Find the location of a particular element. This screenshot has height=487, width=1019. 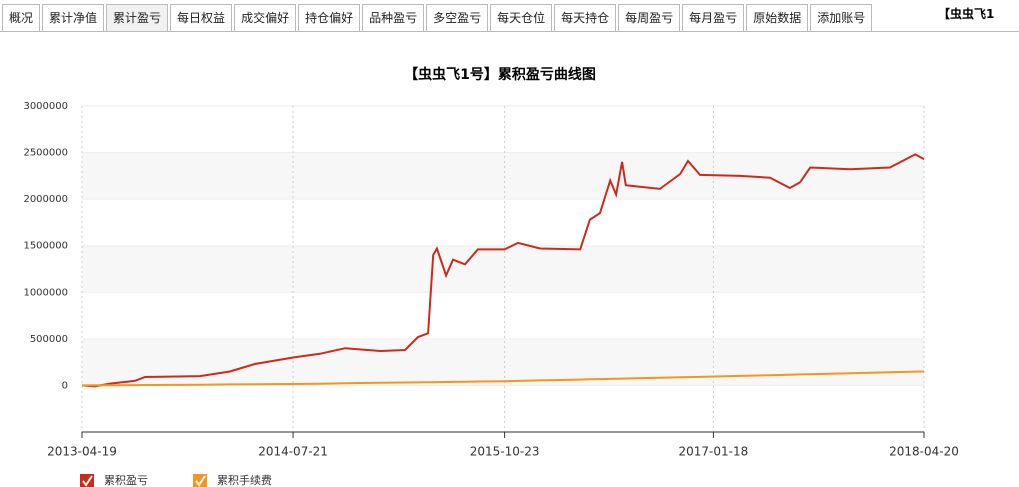

chart-title: 【虫虫飞1号】累积盈亏曲线图 is located at coordinates (500, 74).